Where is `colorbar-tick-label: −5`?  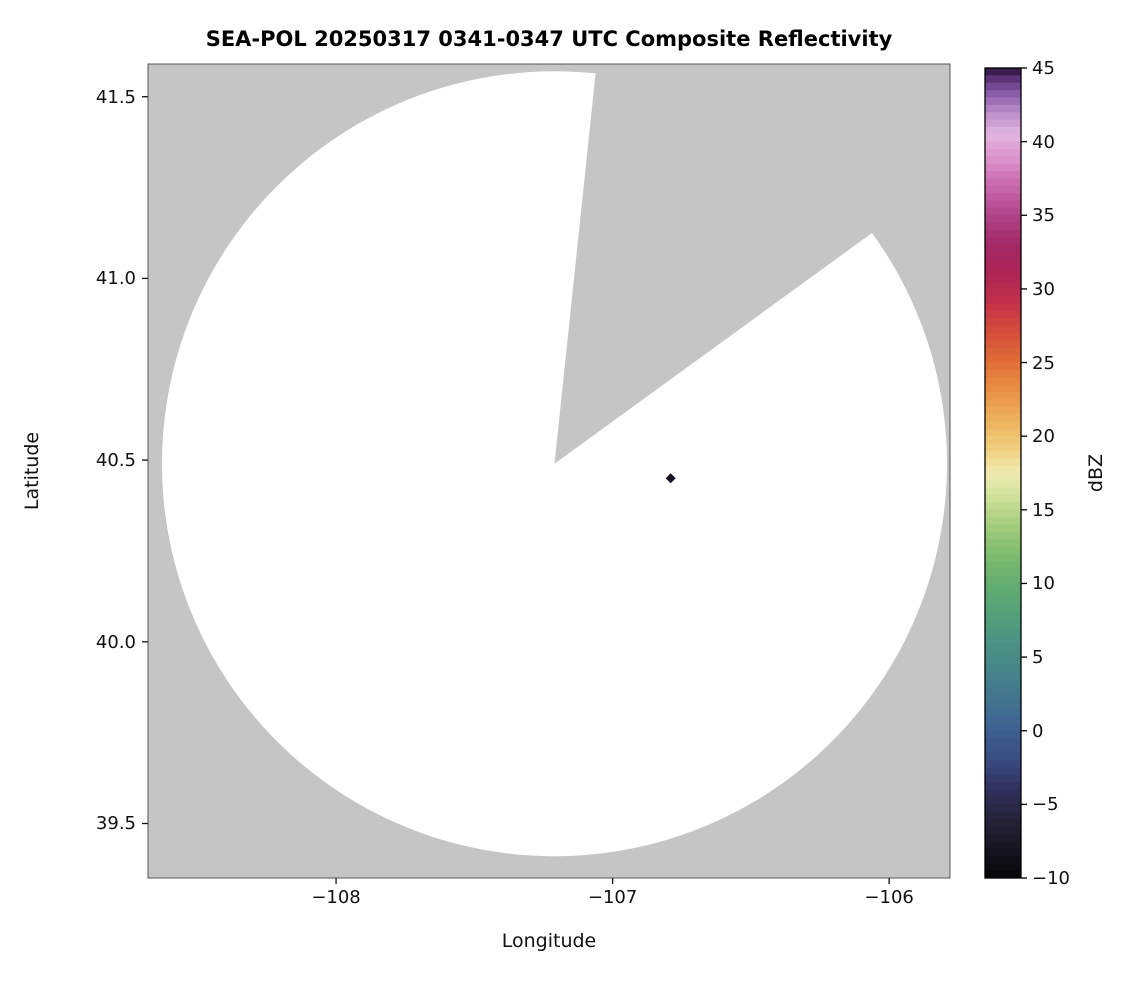 colorbar-tick-label: −5 is located at coordinates (1045, 805).